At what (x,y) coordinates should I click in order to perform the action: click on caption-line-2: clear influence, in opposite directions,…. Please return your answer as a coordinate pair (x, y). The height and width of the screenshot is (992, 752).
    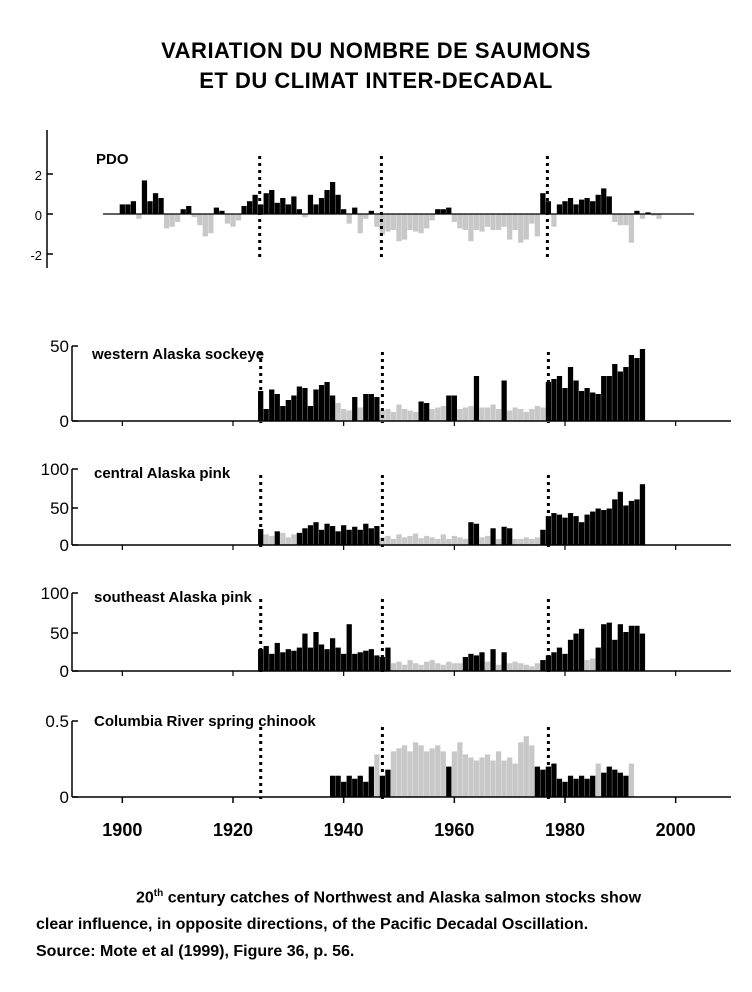
    Looking at the image, I should click on (312, 925).